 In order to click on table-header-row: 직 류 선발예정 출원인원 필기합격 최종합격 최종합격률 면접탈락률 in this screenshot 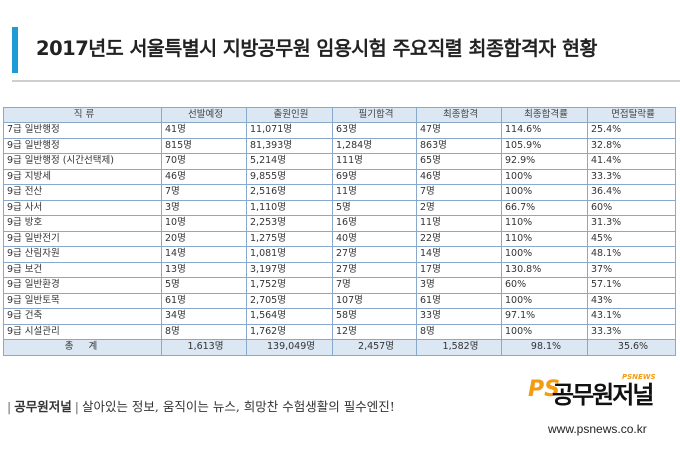, I will do `click(339, 115)`.